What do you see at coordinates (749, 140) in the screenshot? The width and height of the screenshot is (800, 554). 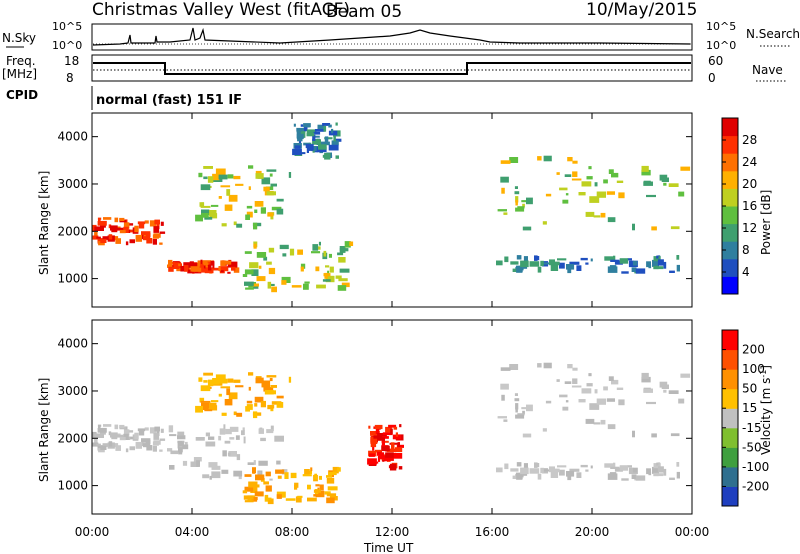 I see `colorbar-tick-label: 28` at bounding box center [749, 140].